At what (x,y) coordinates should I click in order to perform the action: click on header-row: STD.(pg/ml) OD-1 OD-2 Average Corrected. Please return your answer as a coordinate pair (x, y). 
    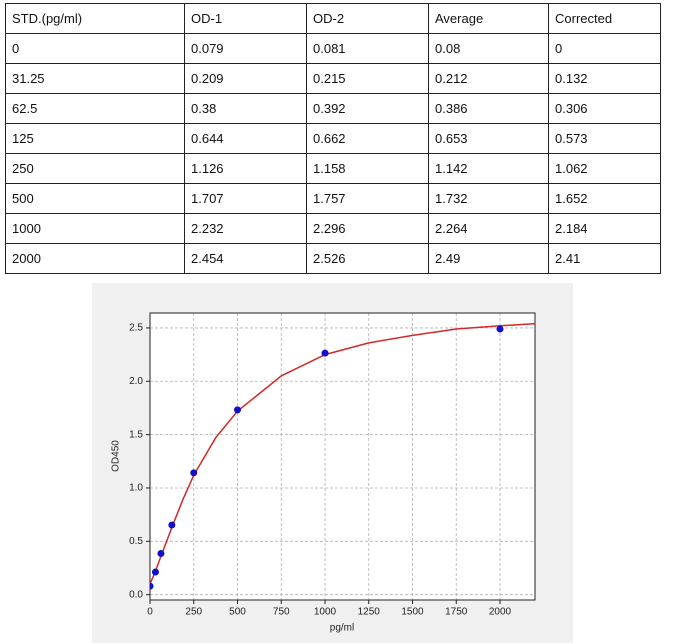
    Looking at the image, I should click on (333, 18).